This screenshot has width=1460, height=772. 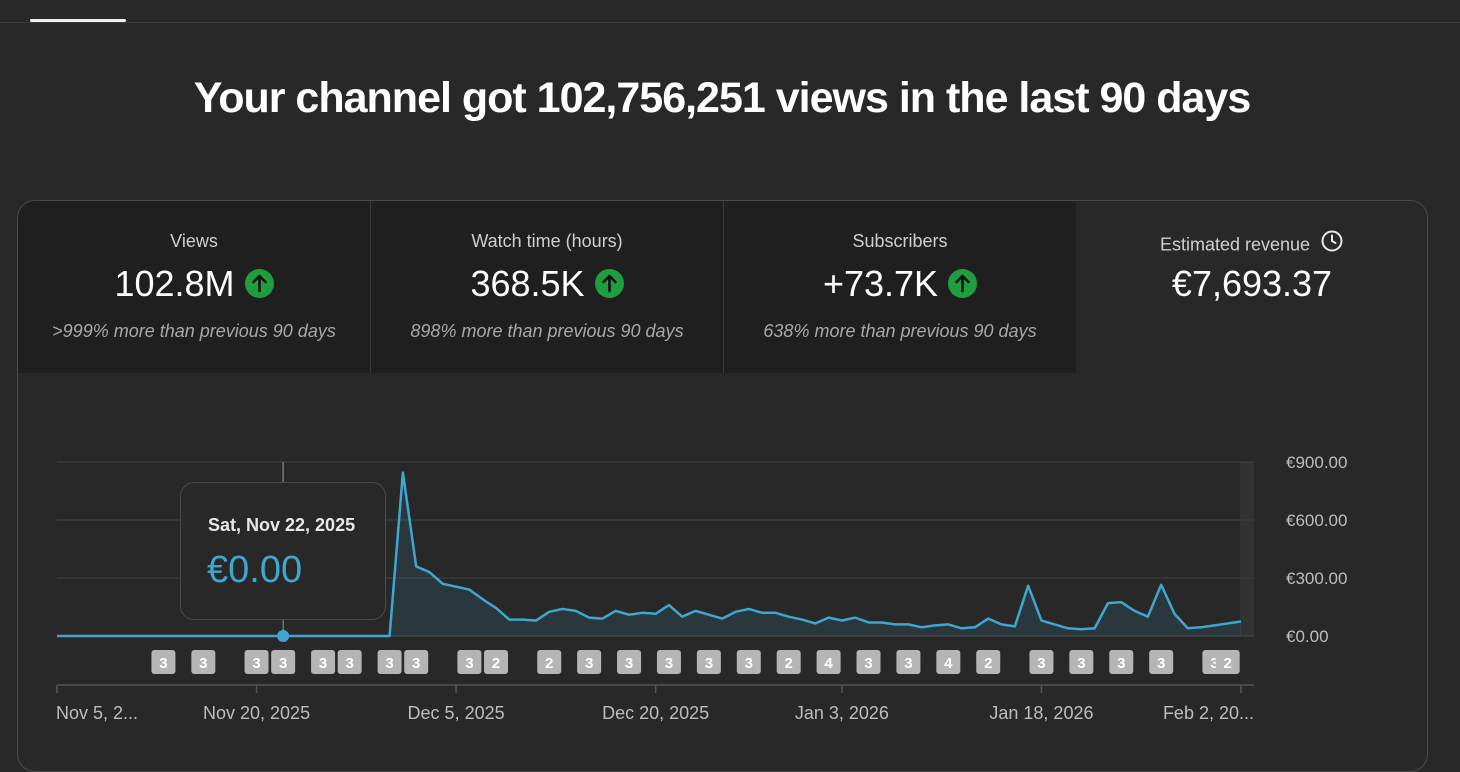 I want to click on y-tick-label: €0.00, so click(x=1307, y=636).